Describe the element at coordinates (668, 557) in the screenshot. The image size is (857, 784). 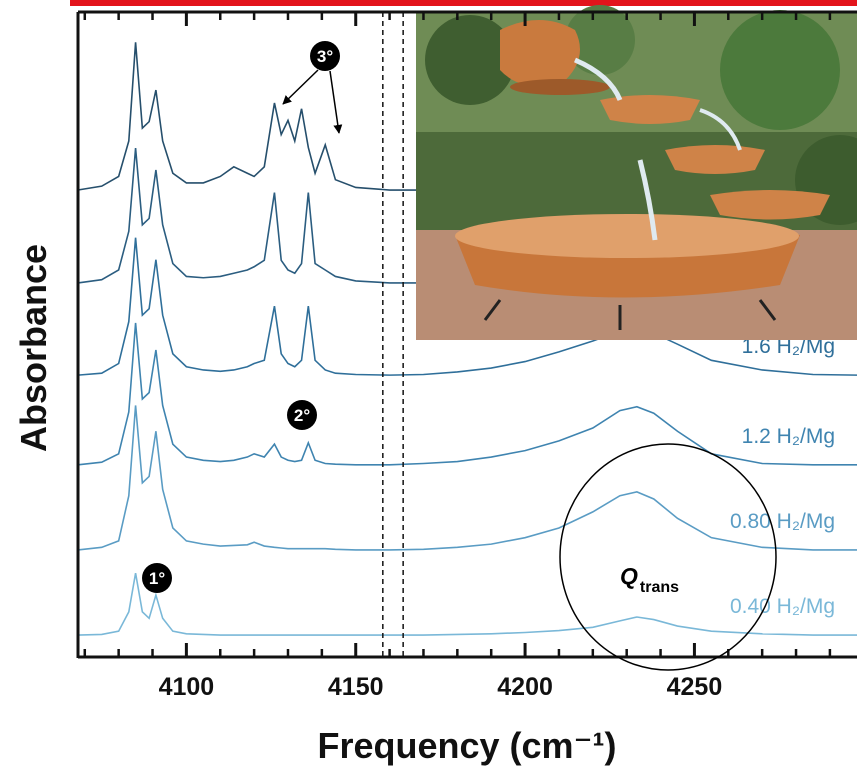
I see `highlight-circle` at that location.